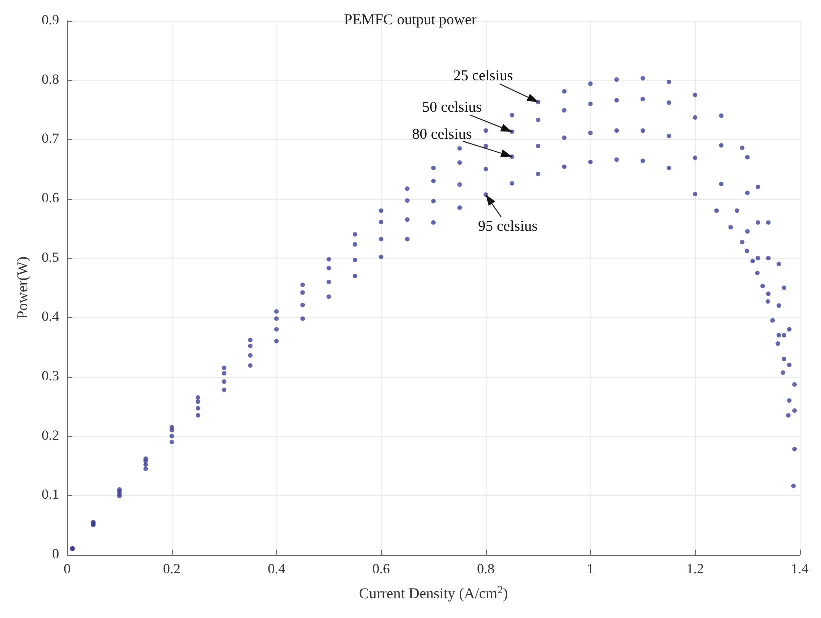 This screenshot has width=821, height=618. What do you see at coordinates (410, 20) in the screenshot?
I see `chart-title: PEMFC output power` at bounding box center [410, 20].